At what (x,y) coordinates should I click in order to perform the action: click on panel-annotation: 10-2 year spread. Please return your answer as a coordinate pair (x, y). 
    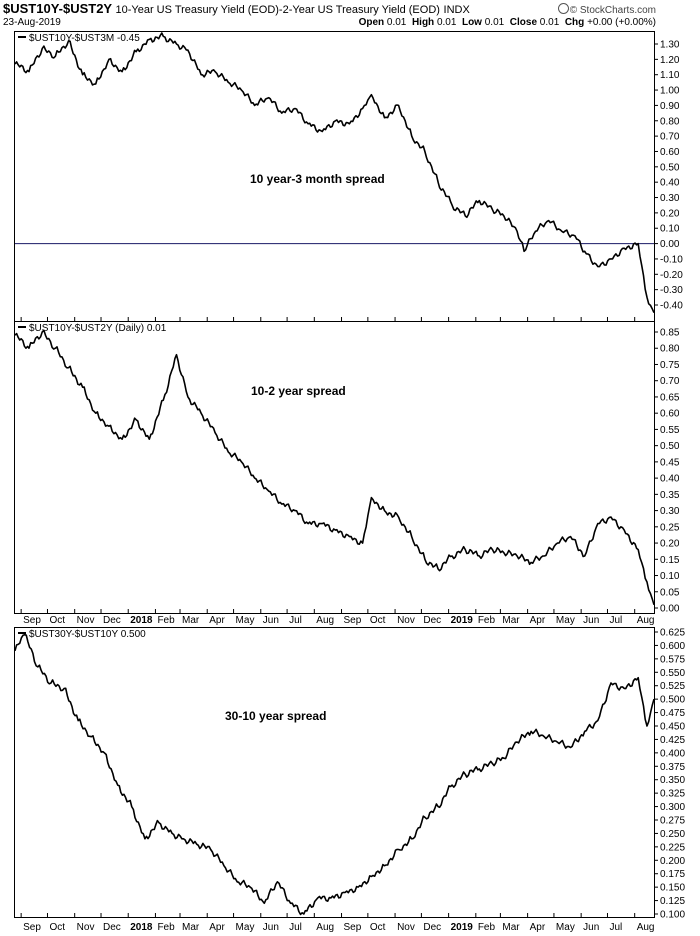
    Looking at the image, I should click on (298, 391).